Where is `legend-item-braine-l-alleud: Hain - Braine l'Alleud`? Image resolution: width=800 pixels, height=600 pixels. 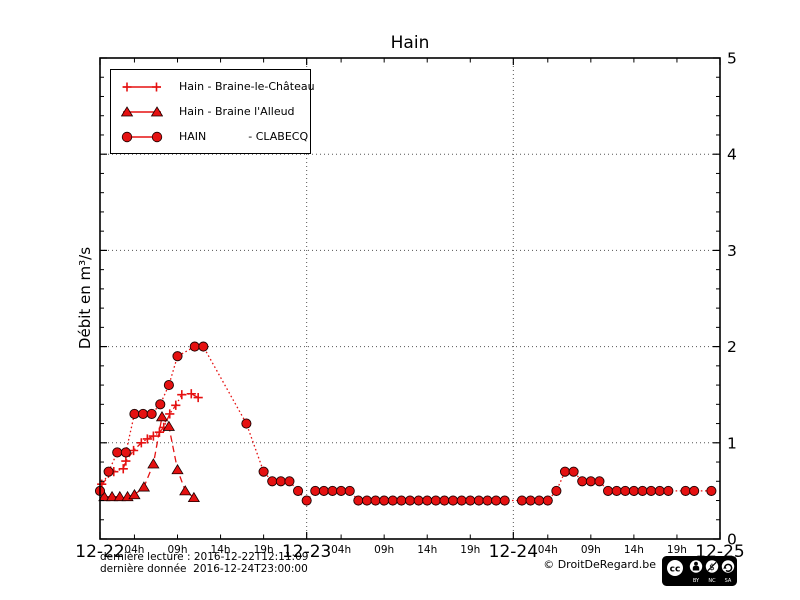
legend-item-braine-l-alleud: Hain - Braine l'Alleud is located at coordinates (215, 112).